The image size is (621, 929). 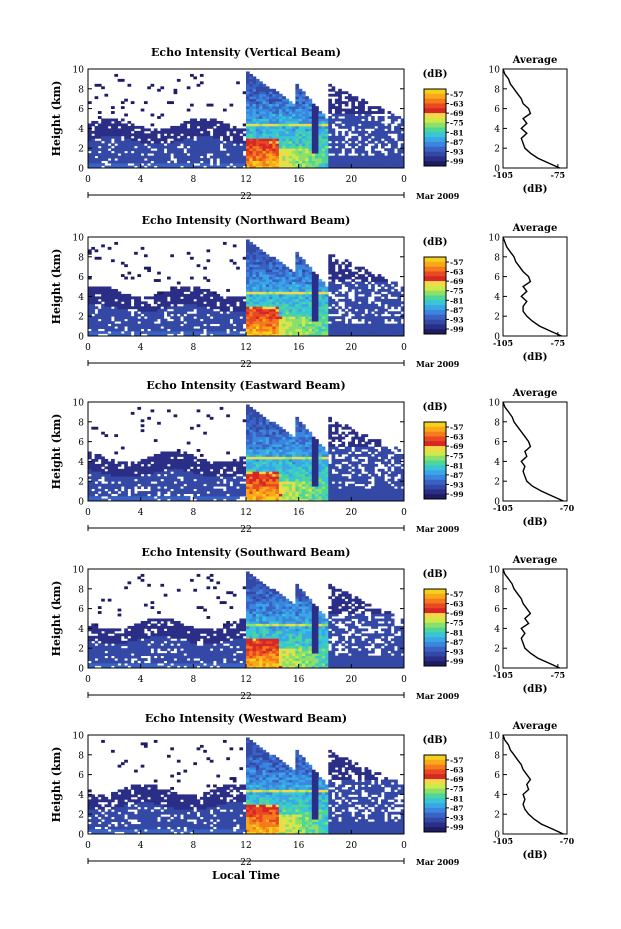 I want to click on profile-y-tick-label: 2, so click(x=497, y=150).